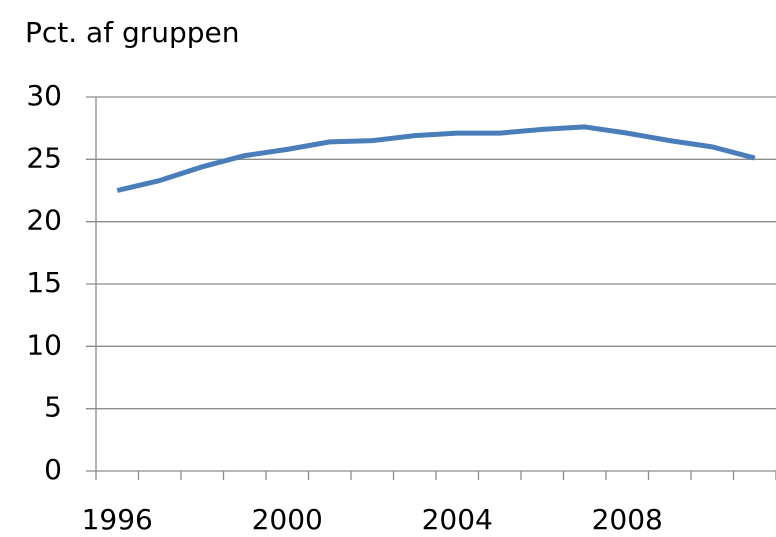  Describe the element at coordinates (53, 469) in the screenshot. I see `y-tick-label: 0` at that location.